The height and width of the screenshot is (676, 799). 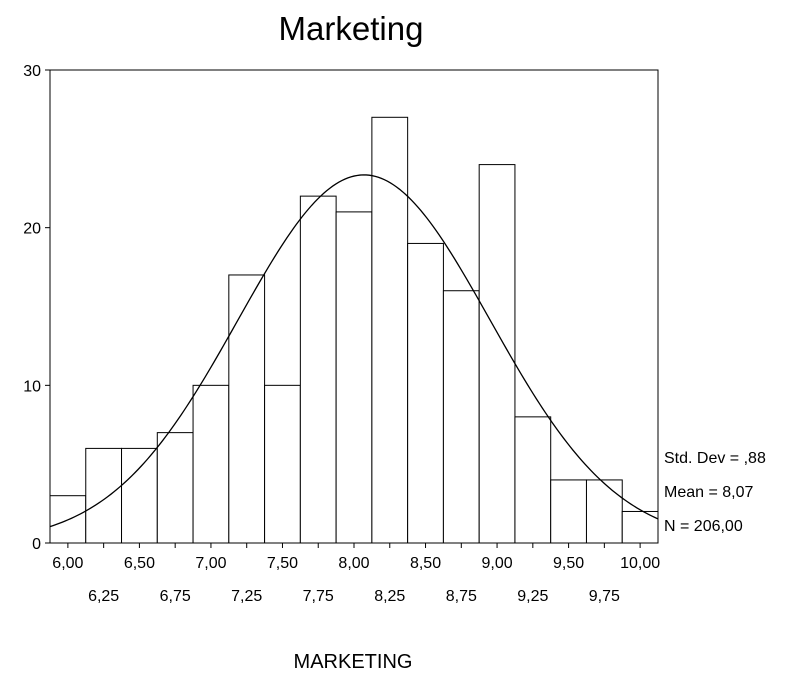 What do you see at coordinates (353, 662) in the screenshot?
I see `x-axis-label: MARKETING` at bounding box center [353, 662].